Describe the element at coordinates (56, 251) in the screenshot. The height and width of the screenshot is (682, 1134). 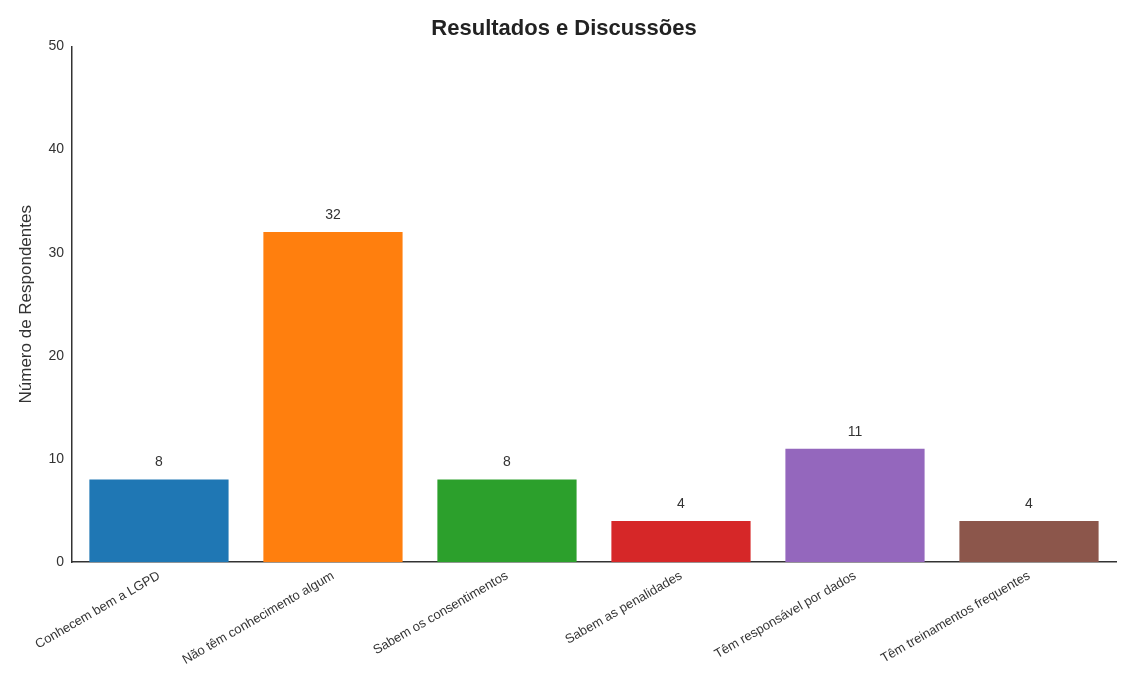
I see `y-tick-label: 30` at that location.